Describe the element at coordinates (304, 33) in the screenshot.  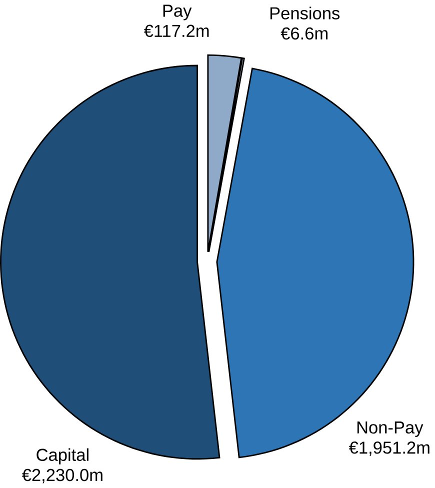
I see `data-label: €6.6m` at that location.